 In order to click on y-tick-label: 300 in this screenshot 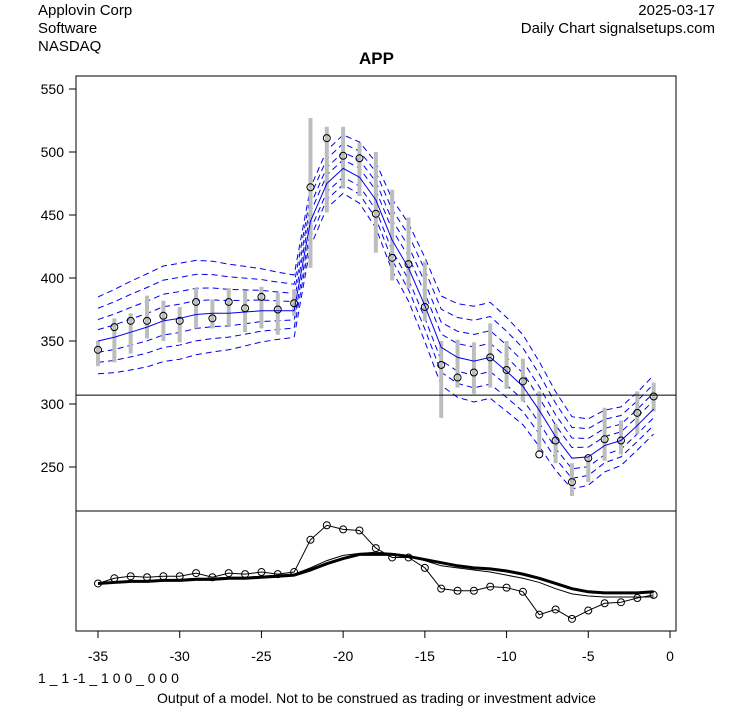, I will do `click(53, 404)`.